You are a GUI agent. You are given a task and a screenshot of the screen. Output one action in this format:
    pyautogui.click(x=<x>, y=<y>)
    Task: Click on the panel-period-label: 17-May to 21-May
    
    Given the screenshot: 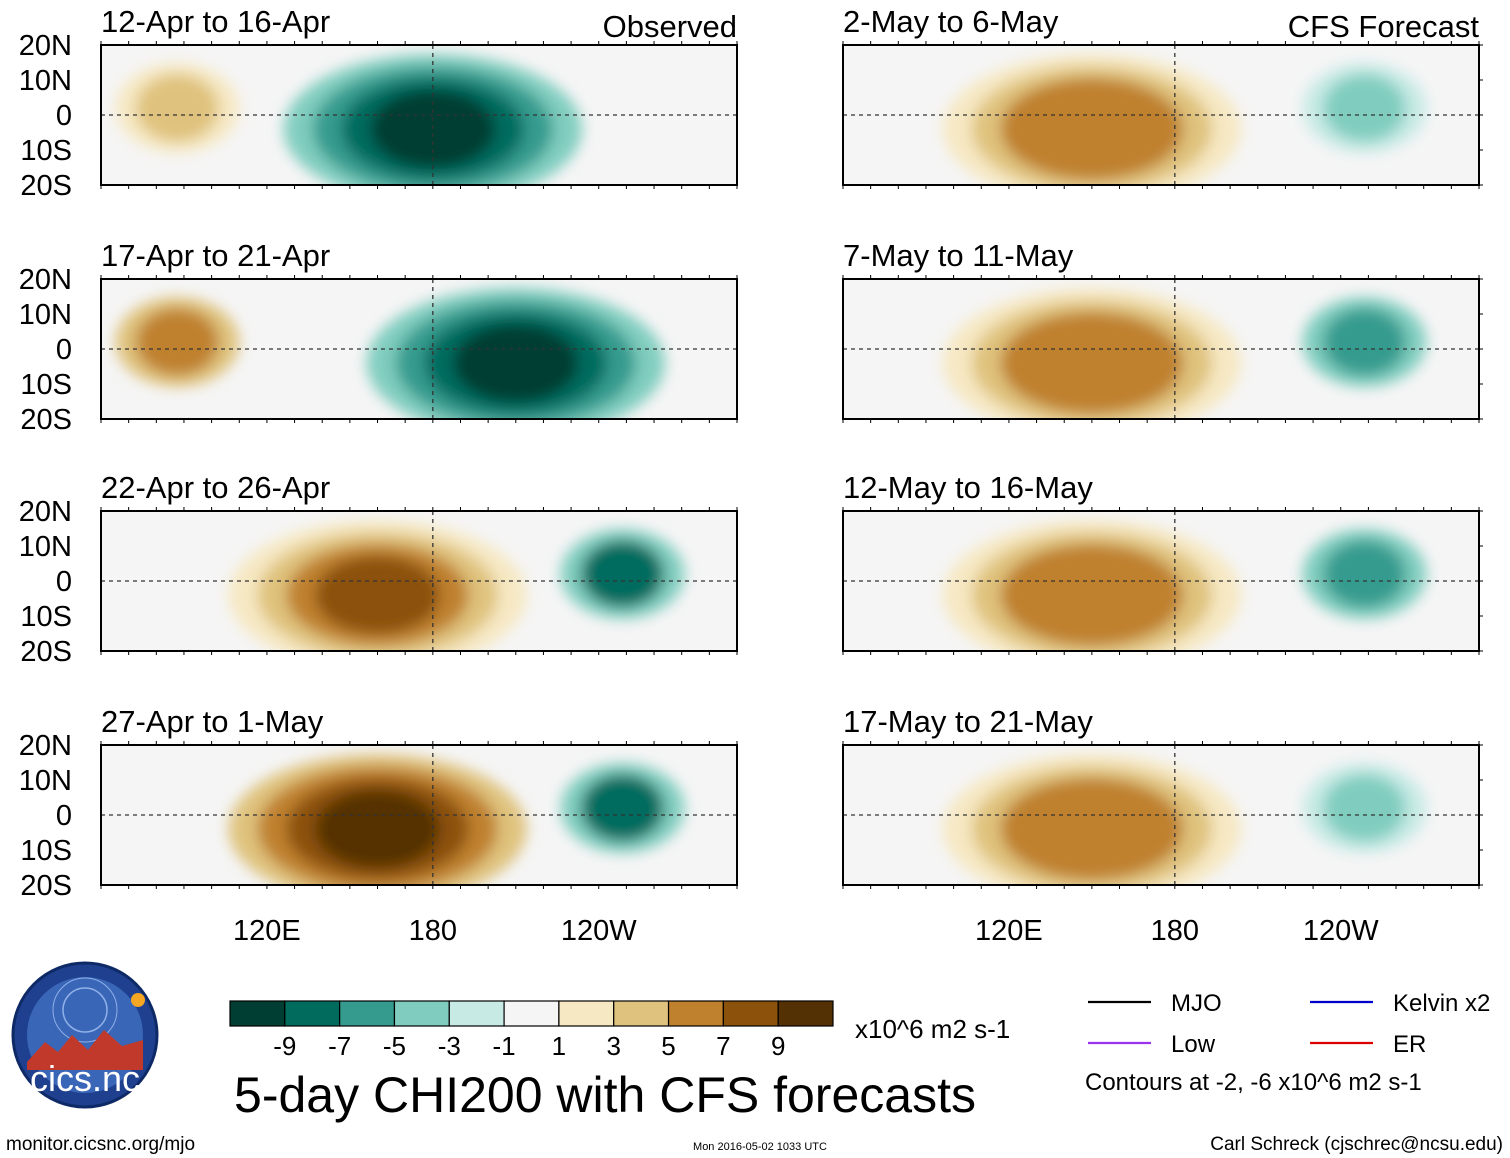 What is the action you would take?
    pyautogui.click(x=968, y=721)
    